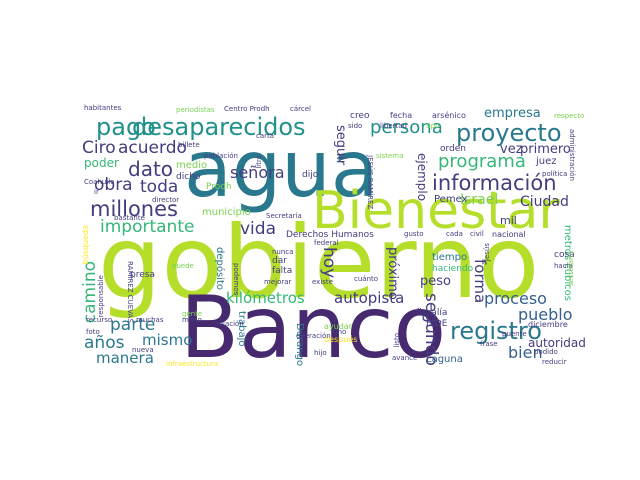 The height and width of the screenshot is (480, 640). Describe the element at coordinates (555, 174) in the screenshot. I see `word-politica: política` at that location.